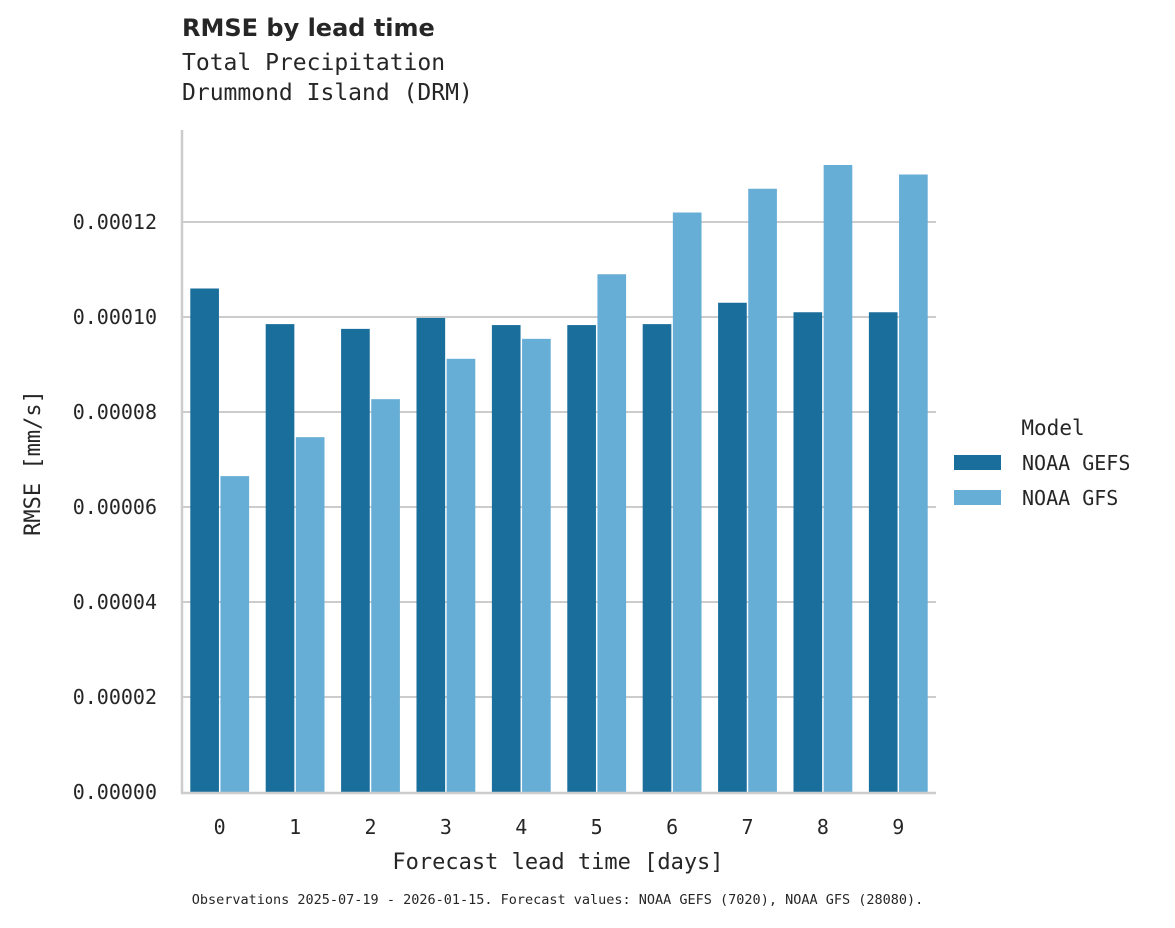 Image resolution: width=1175 pixels, height=928 pixels. I want to click on x-tick-label: 8, so click(823, 827).